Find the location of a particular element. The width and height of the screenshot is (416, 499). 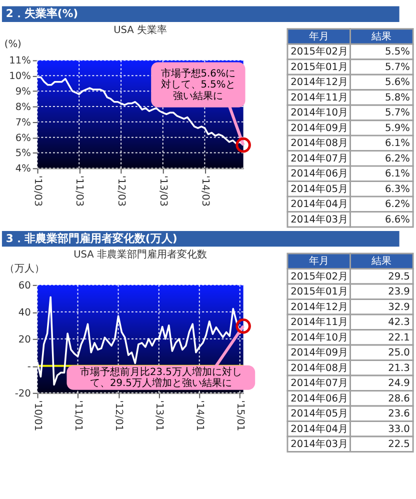

y-tick-label: 4% is located at coordinates (23, 169).